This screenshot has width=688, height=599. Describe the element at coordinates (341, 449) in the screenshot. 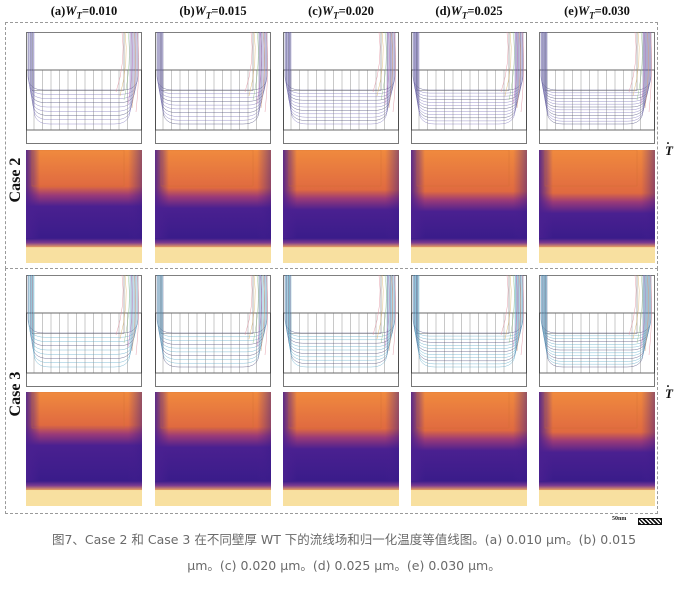

I see `case3-temperature-plot-c` at that location.